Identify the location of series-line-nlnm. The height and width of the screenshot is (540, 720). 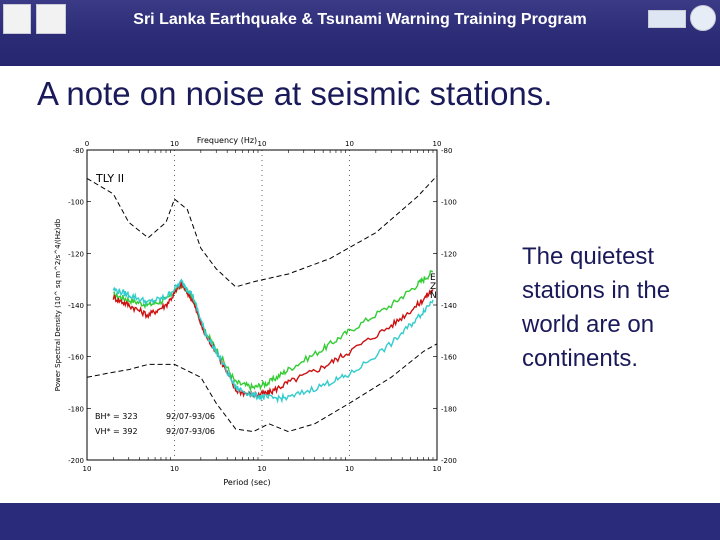
(262, 388).